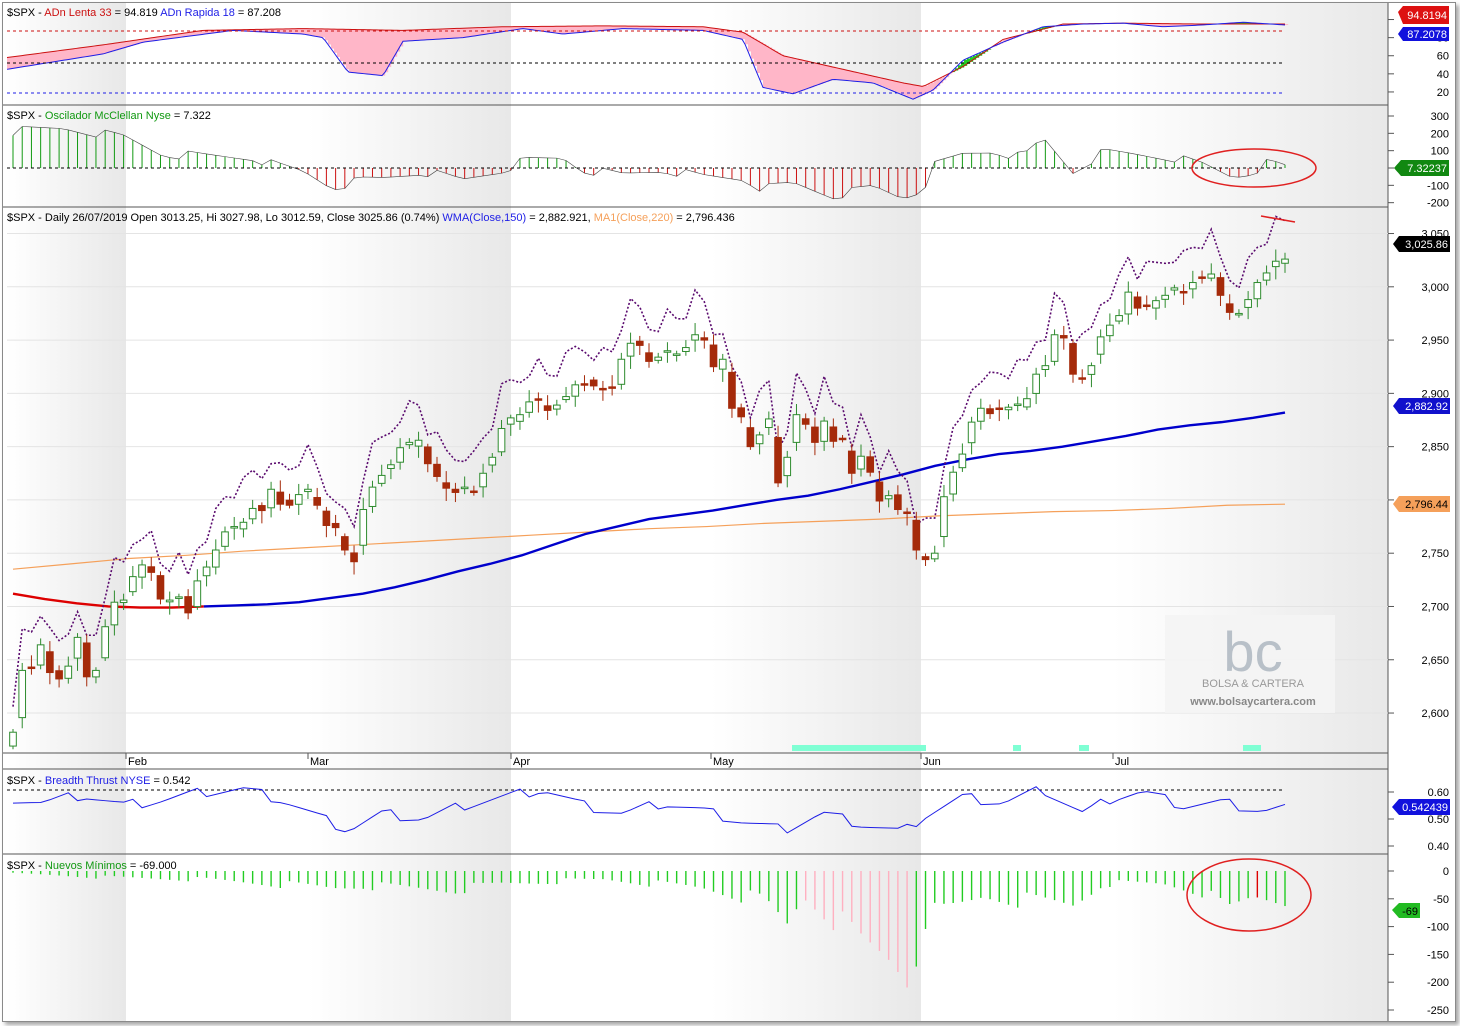  Describe the element at coordinates (645, 54) in the screenshot. I see `adn-slow-line` at that location.